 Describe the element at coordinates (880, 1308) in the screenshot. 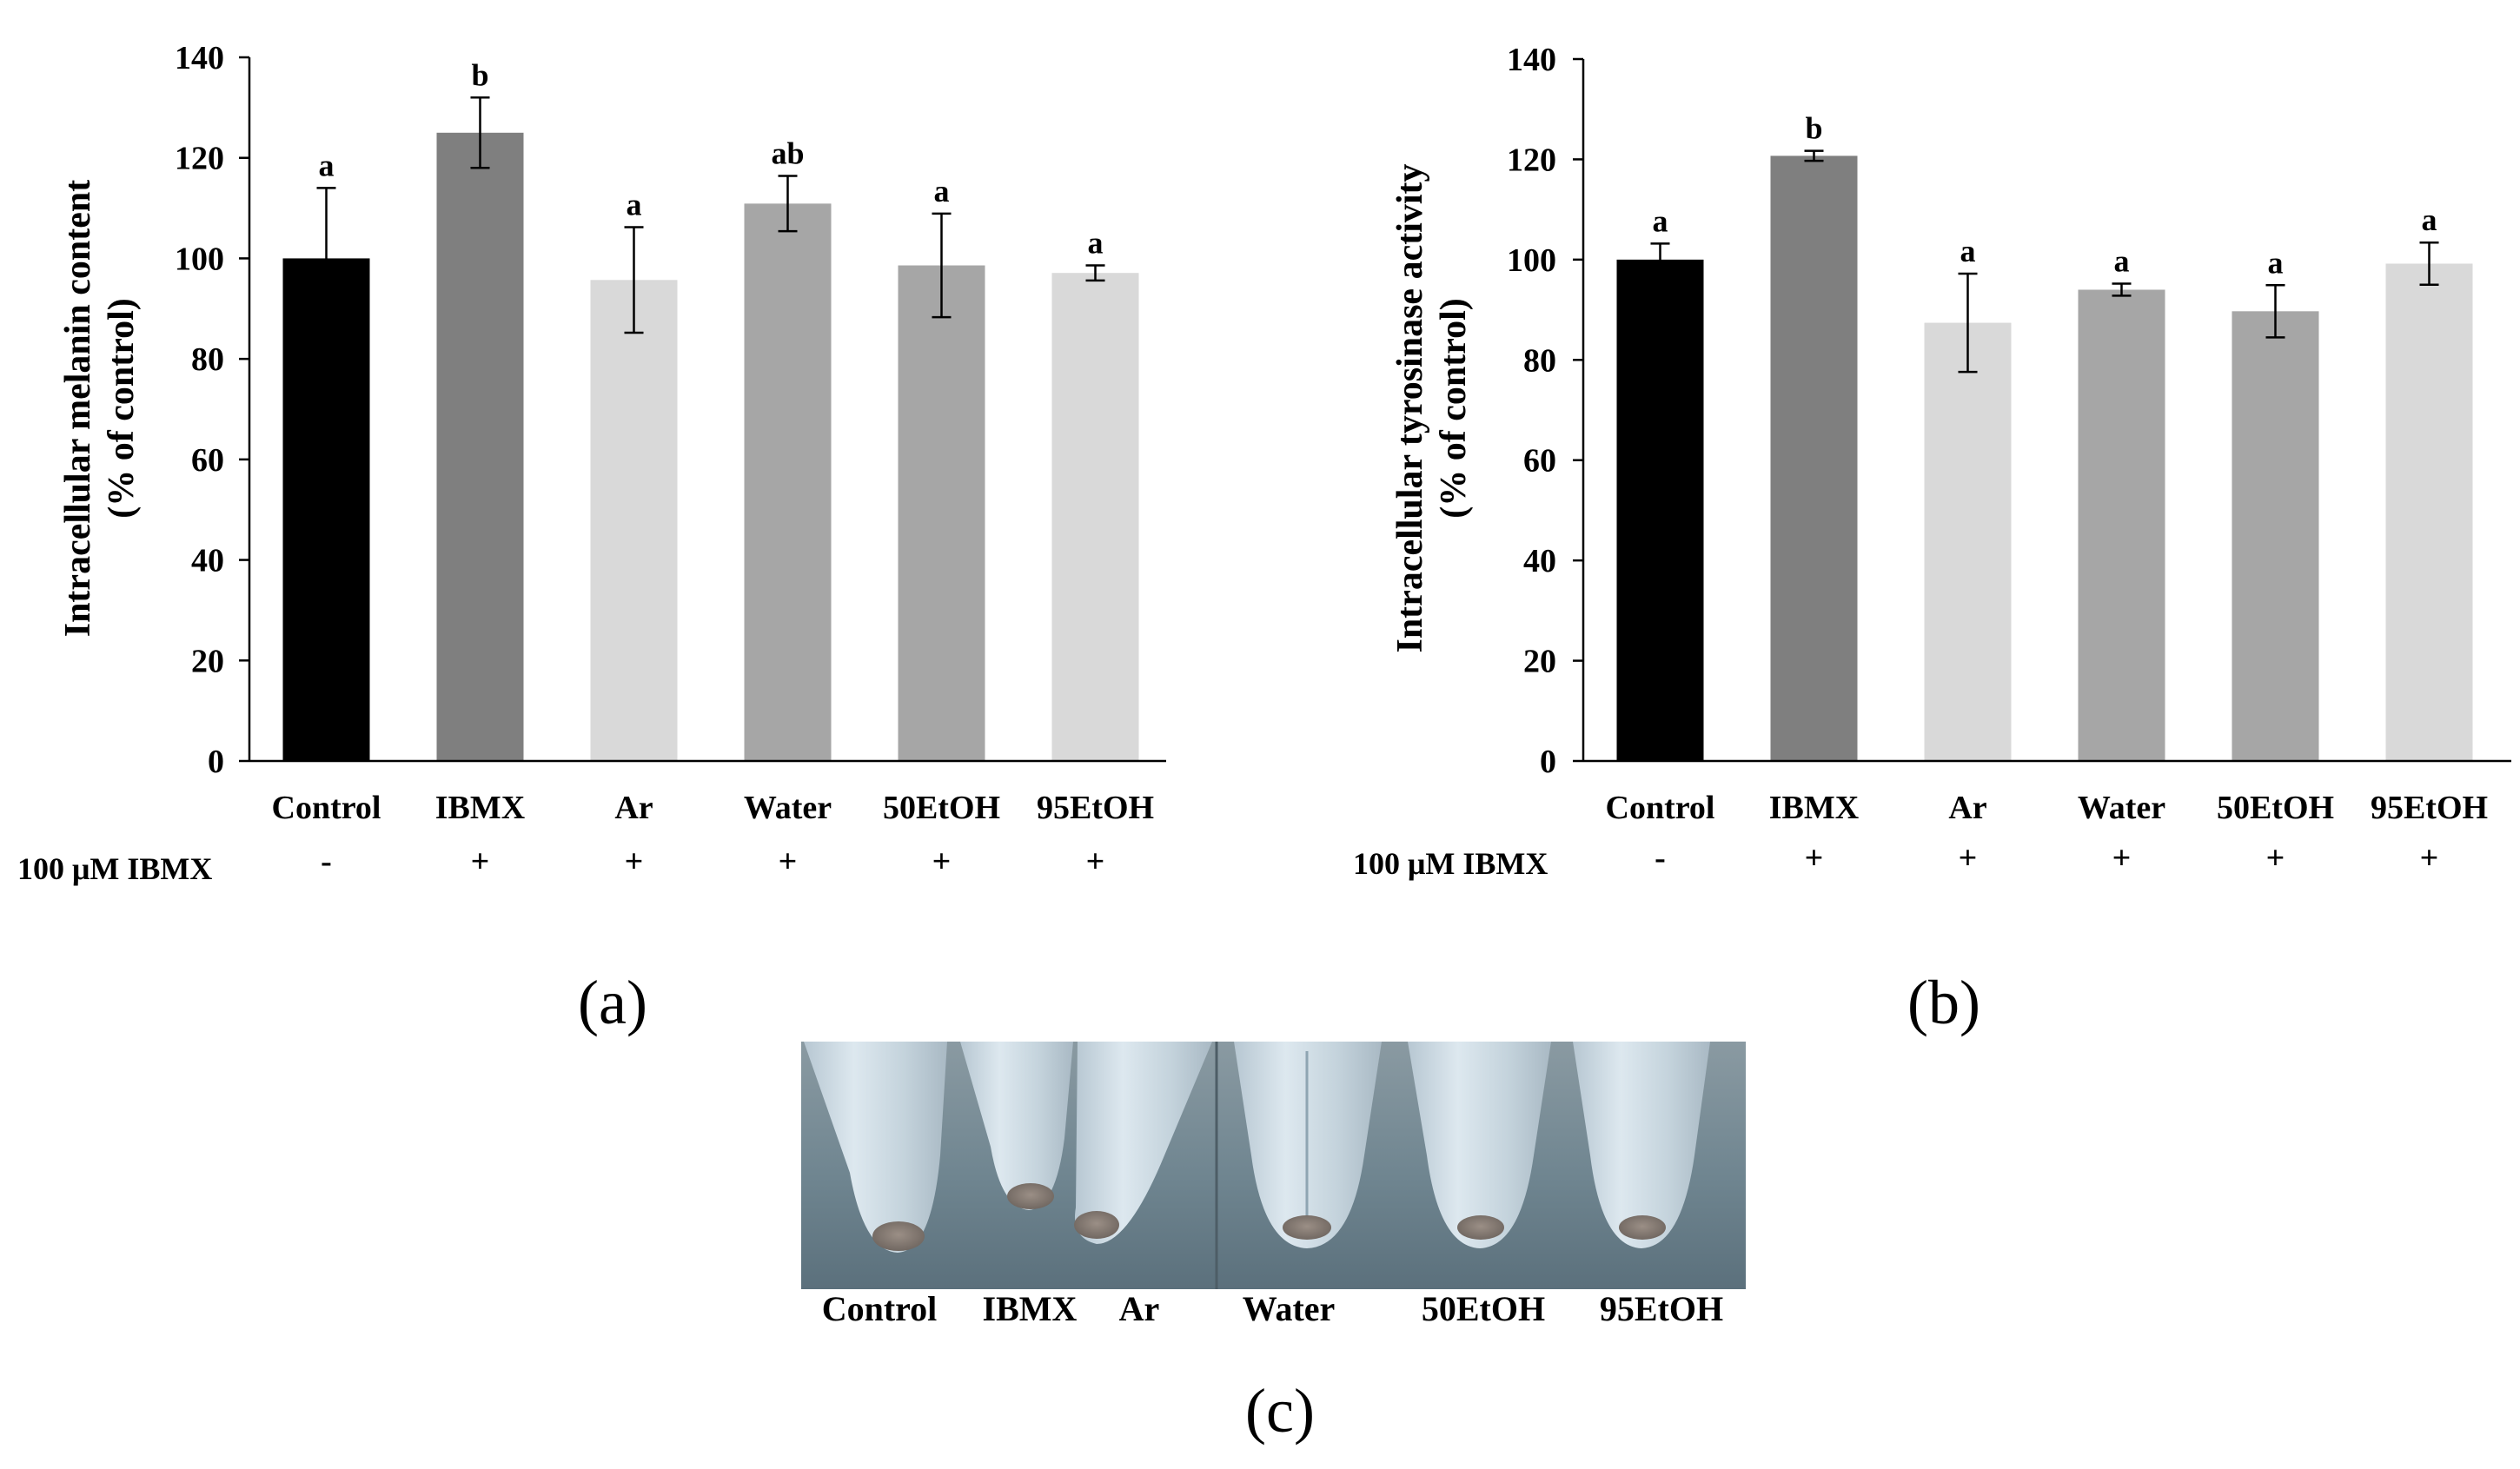

I see `tube-label: Control` at that location.